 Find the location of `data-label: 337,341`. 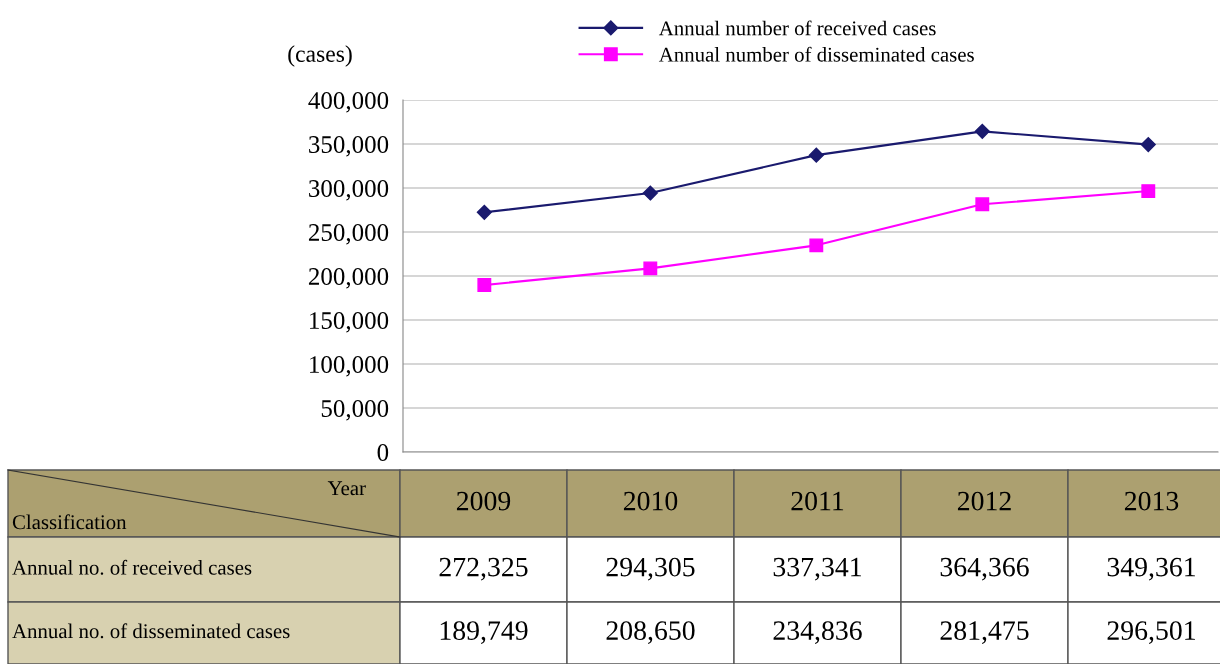

data-label: 337,341 is located at coordinates (817, 569).